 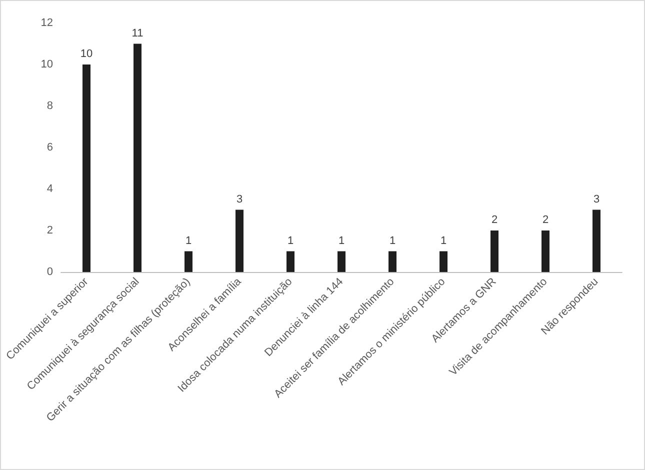 What do you see at coordinates (138, 33) in the screenshot?
I see `data-label: 11` at bounding box center [138, 33].